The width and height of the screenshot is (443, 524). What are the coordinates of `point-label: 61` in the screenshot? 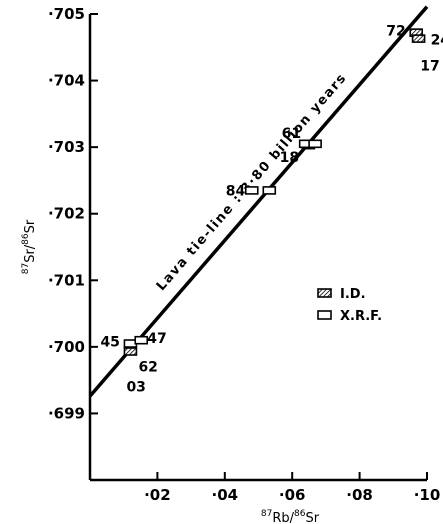 It's located at (291, 134).